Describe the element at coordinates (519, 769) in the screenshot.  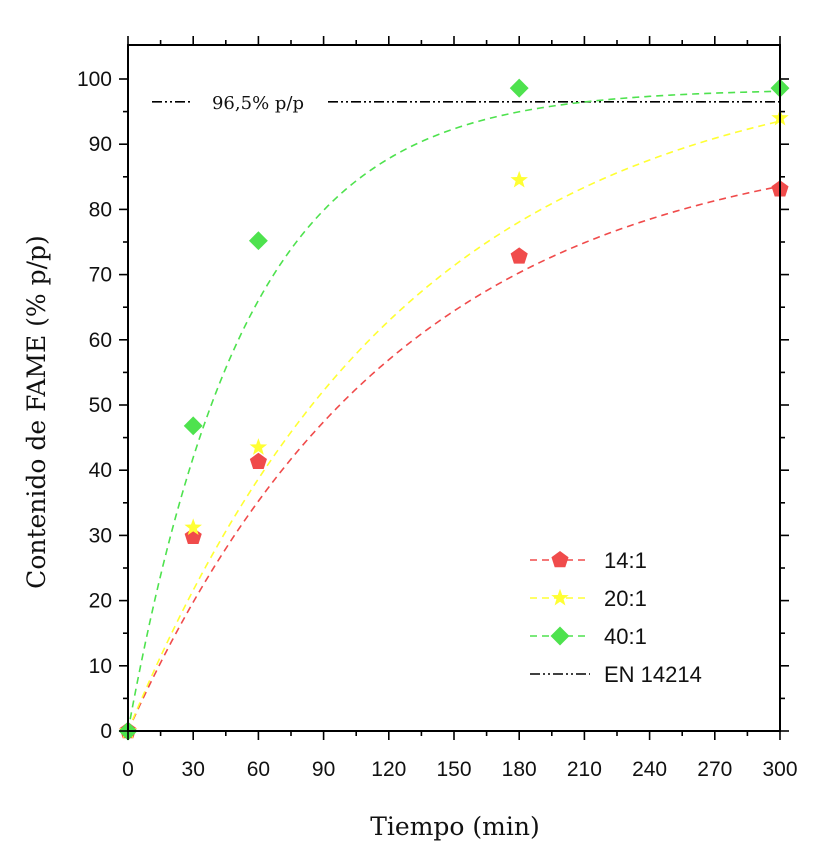
I see `x-tick-label: 180` at that location.